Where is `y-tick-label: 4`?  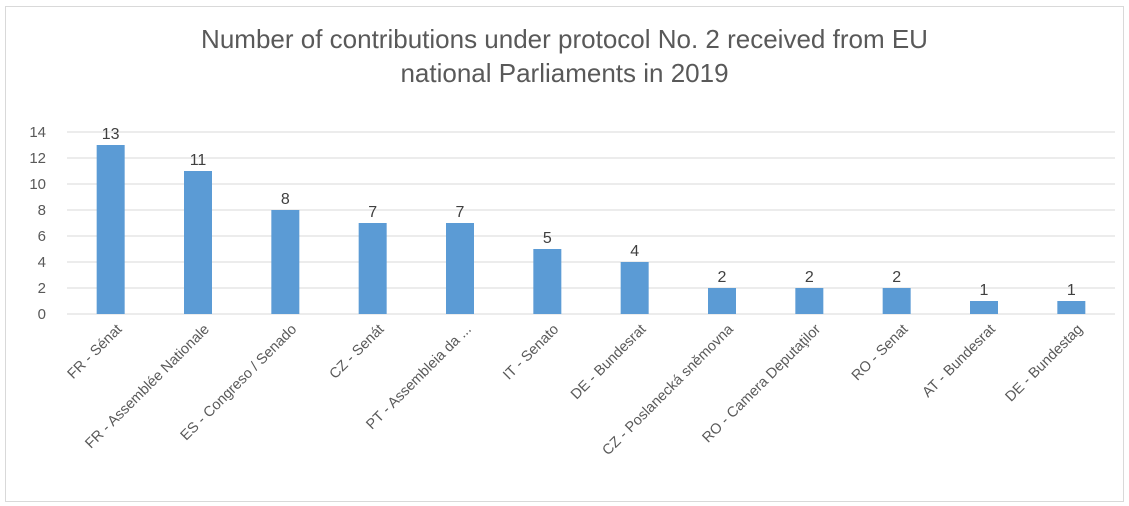
y-tick-label: 4 is located at coordinates (42, 262).